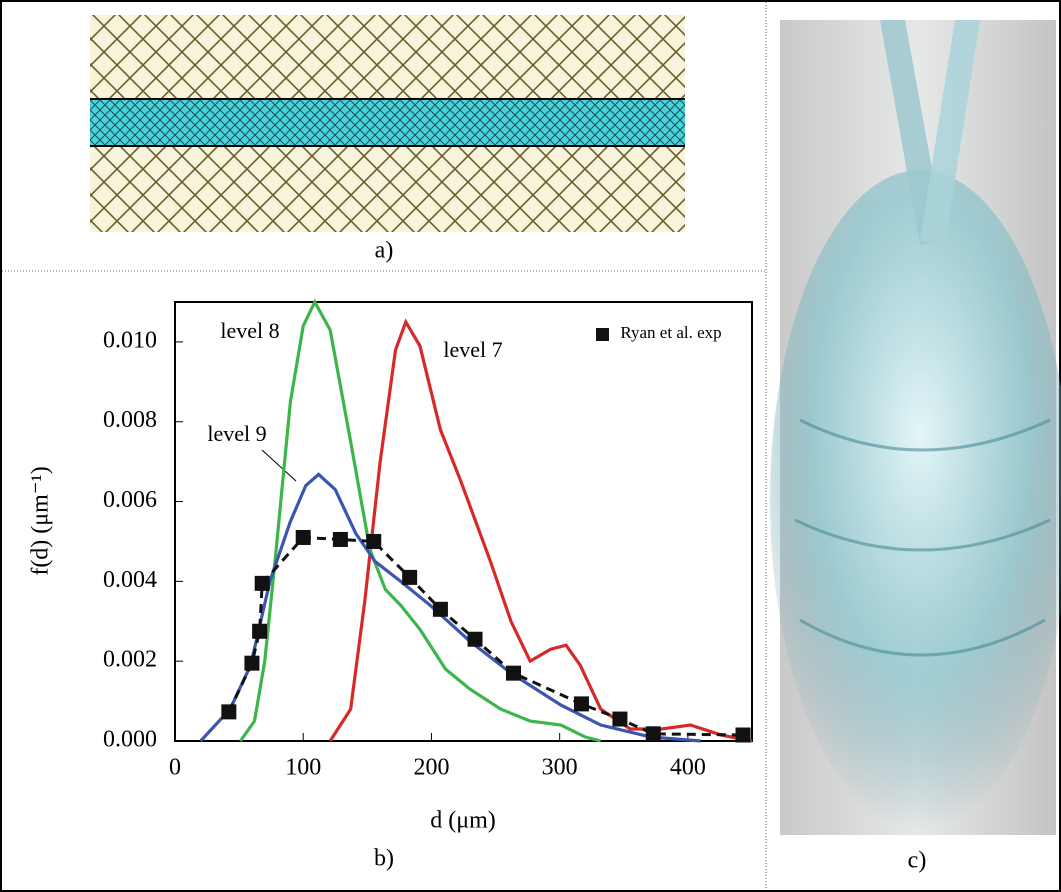 The image size is (1061, 892). What do you see at coordinates (688, 768) in the screenshot?
I see `x-tick-label: 400` at bounding box center [688, 768].